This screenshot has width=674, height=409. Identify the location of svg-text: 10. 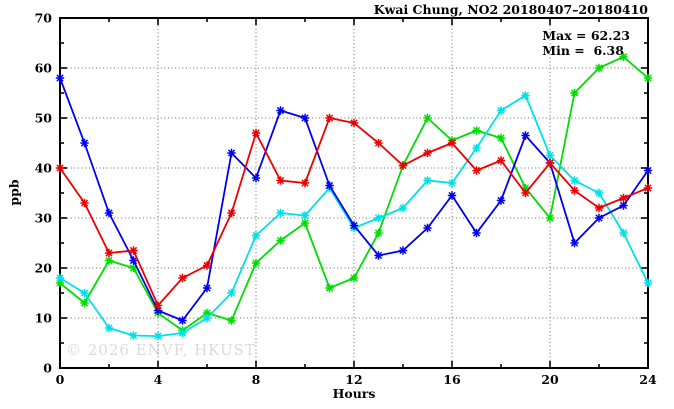
(44, 318).